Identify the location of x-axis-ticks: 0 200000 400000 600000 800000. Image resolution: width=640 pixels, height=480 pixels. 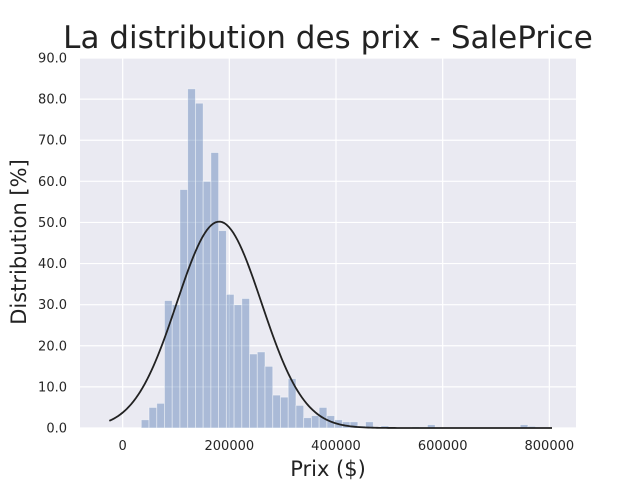
(347, 446).